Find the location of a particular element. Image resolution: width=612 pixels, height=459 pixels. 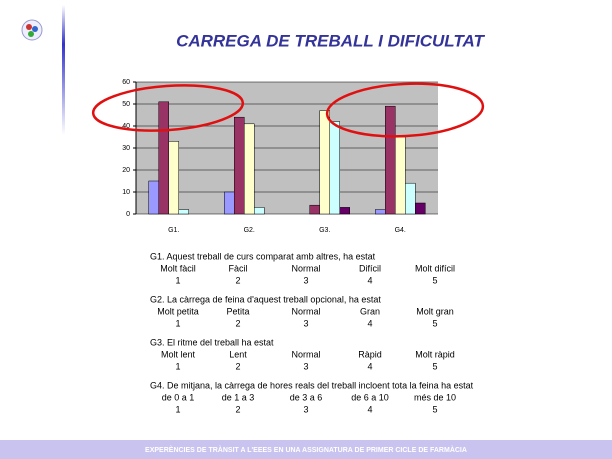

x-tick-label: G3. is located at coordinates (324, 230).